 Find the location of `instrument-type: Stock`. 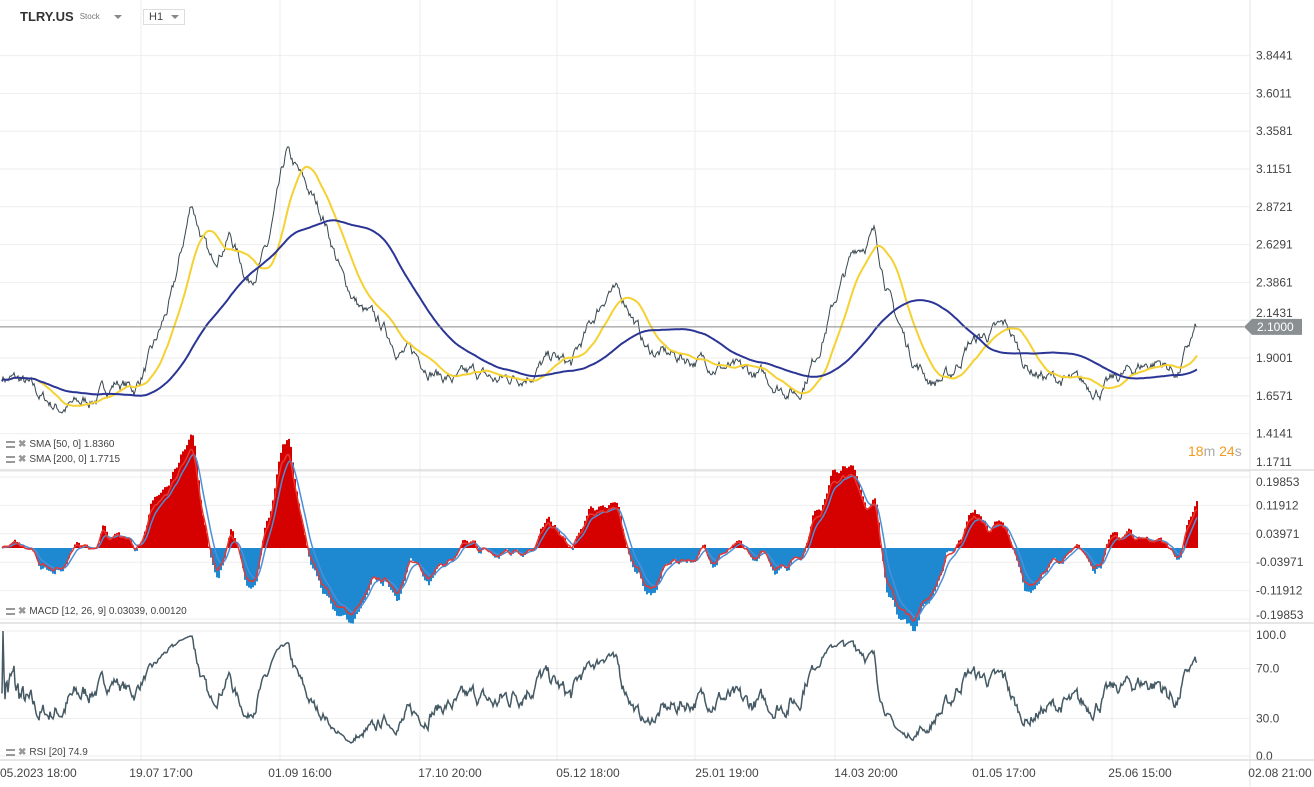

instrument-type: Stock is located at coordinates (89, 16).